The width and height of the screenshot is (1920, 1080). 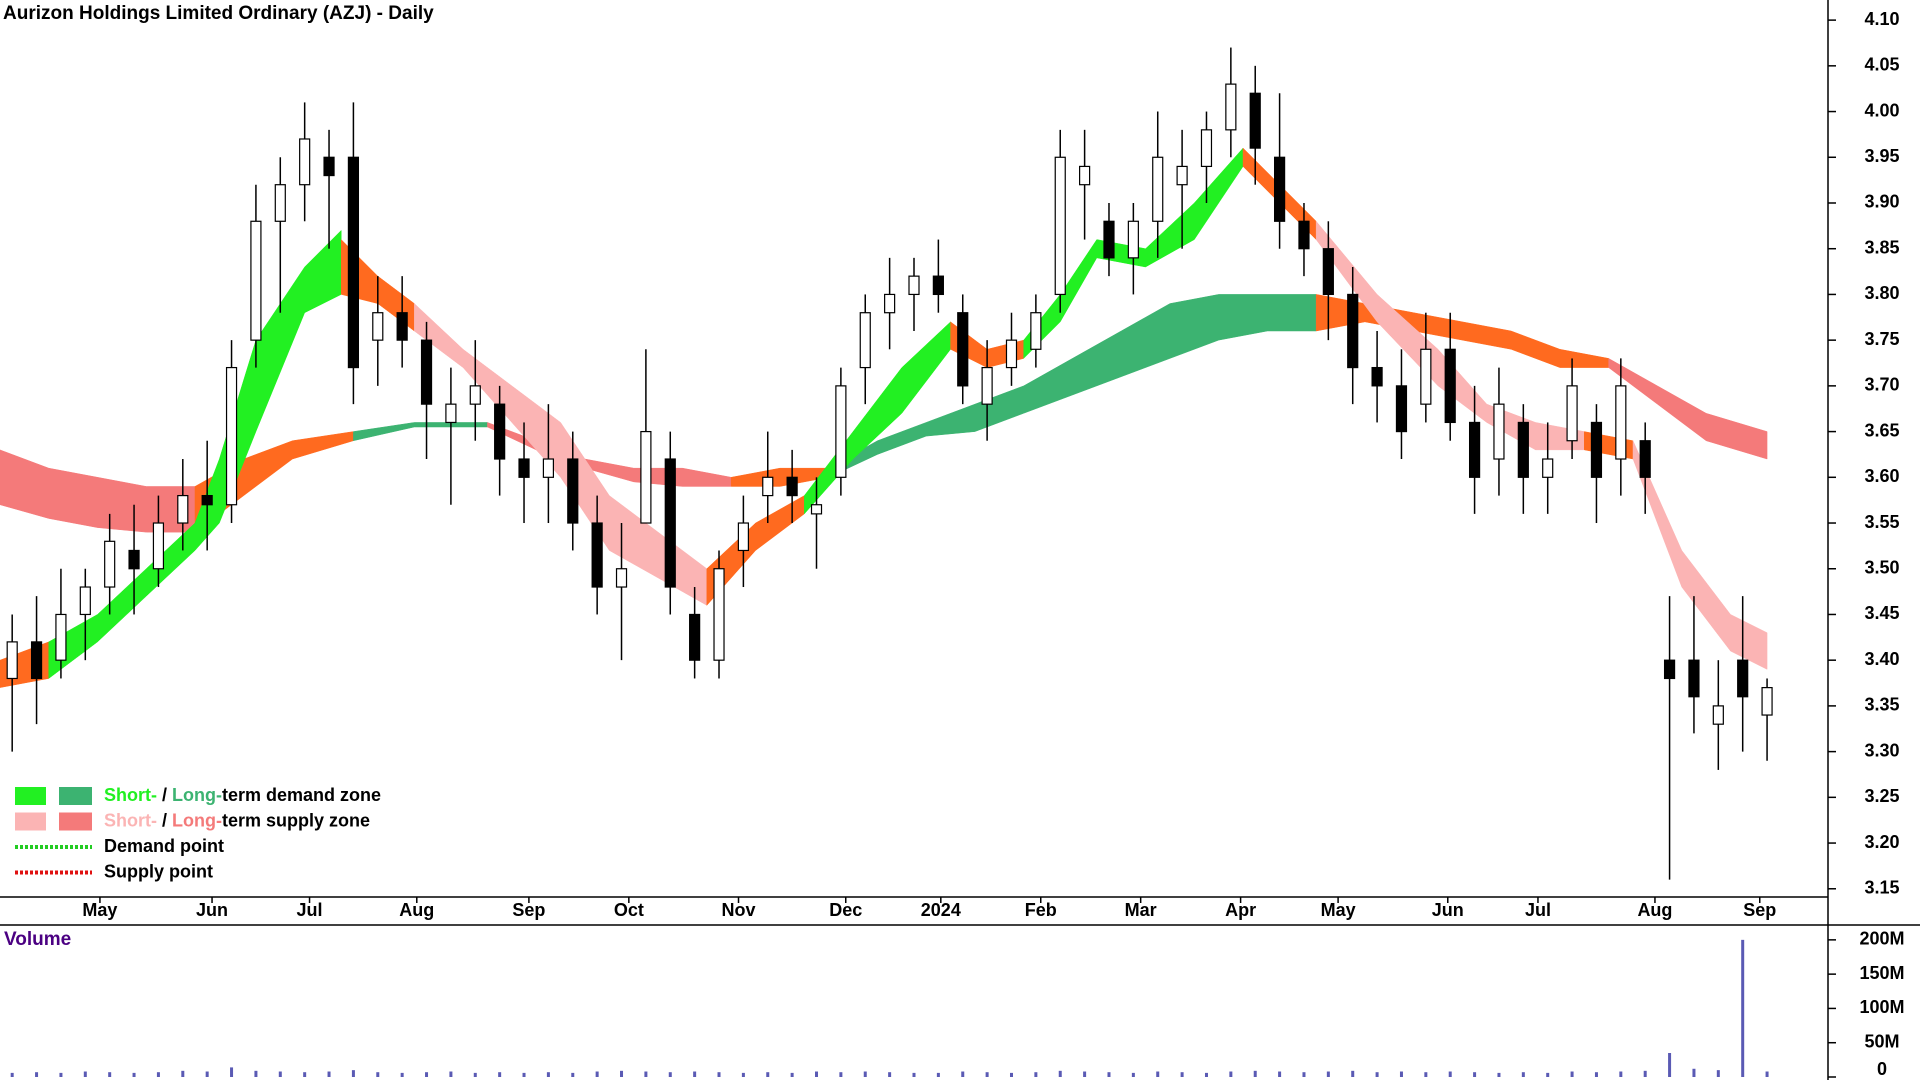 I want to click on x-tick-label: May, so click(x=99, y=910).